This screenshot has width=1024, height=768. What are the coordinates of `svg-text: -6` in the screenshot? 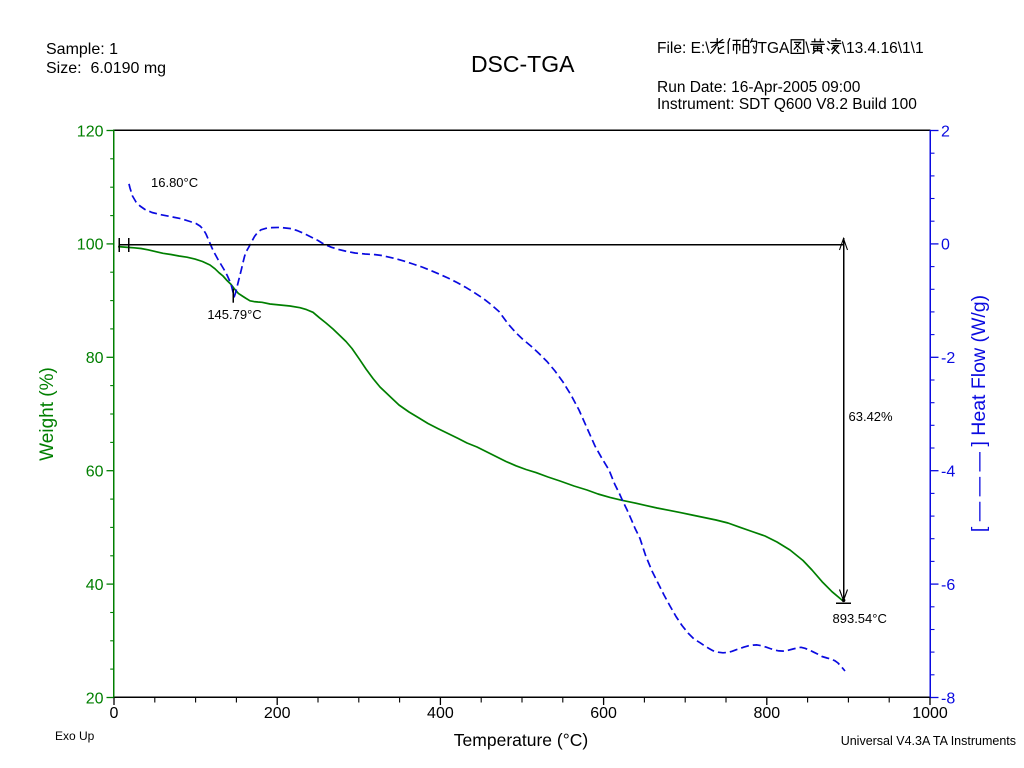 It's located at (948, 585).